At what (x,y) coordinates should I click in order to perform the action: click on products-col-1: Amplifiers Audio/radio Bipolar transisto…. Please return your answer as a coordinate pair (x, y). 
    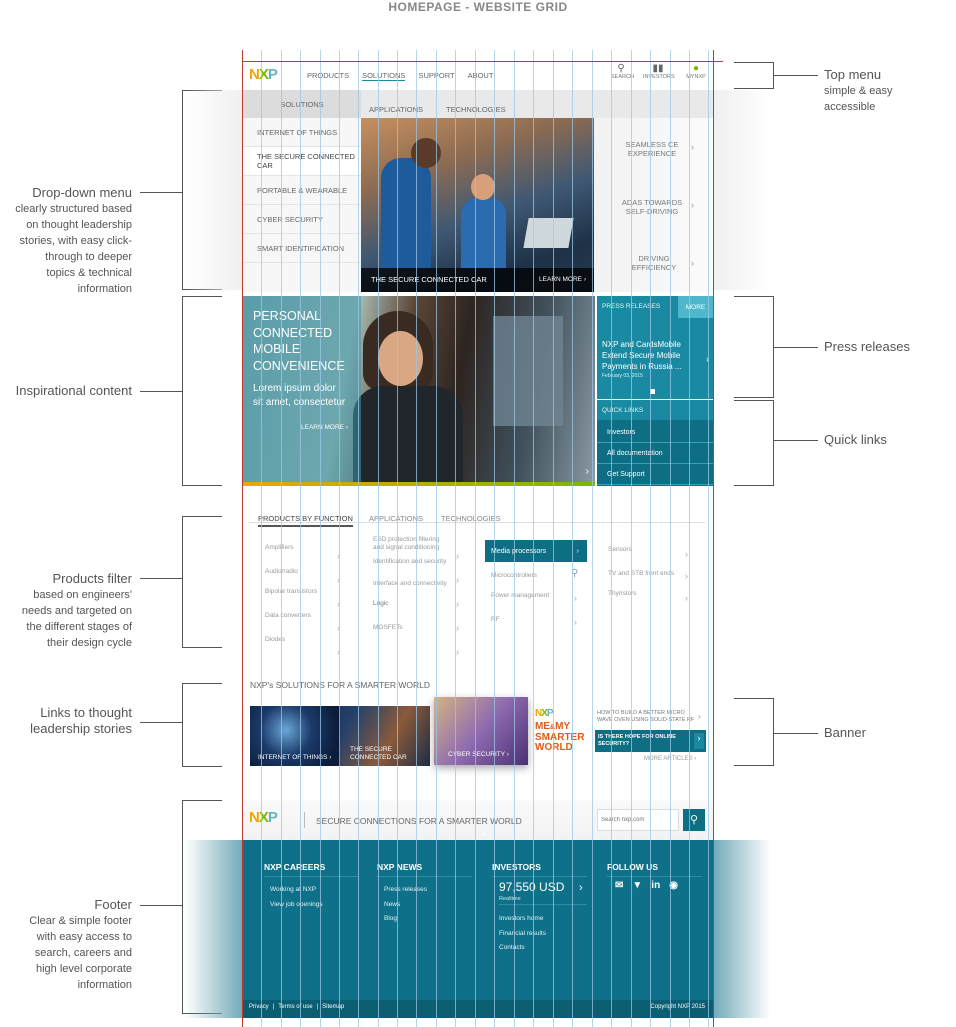
    Looking at the image, I should click on (305, 602).